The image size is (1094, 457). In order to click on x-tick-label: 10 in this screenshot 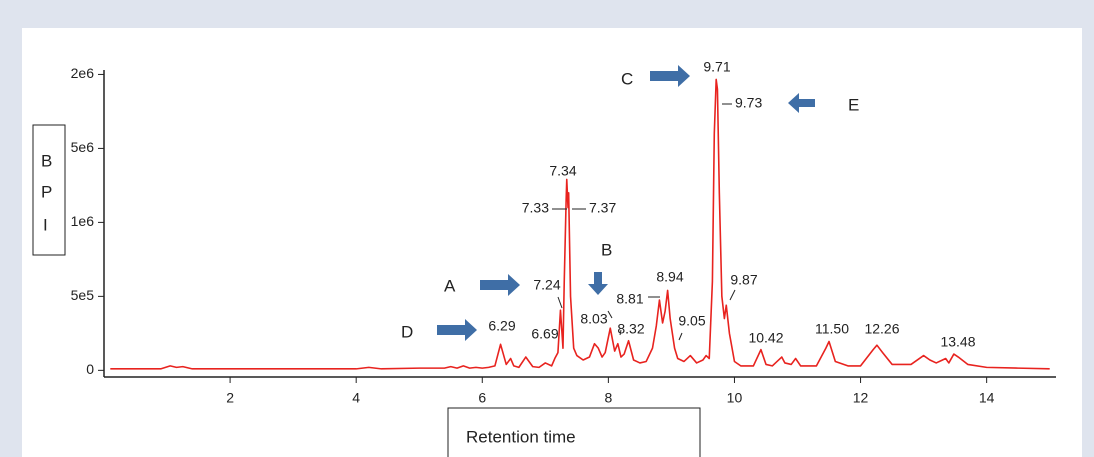, I will do `click(735, 398)`.